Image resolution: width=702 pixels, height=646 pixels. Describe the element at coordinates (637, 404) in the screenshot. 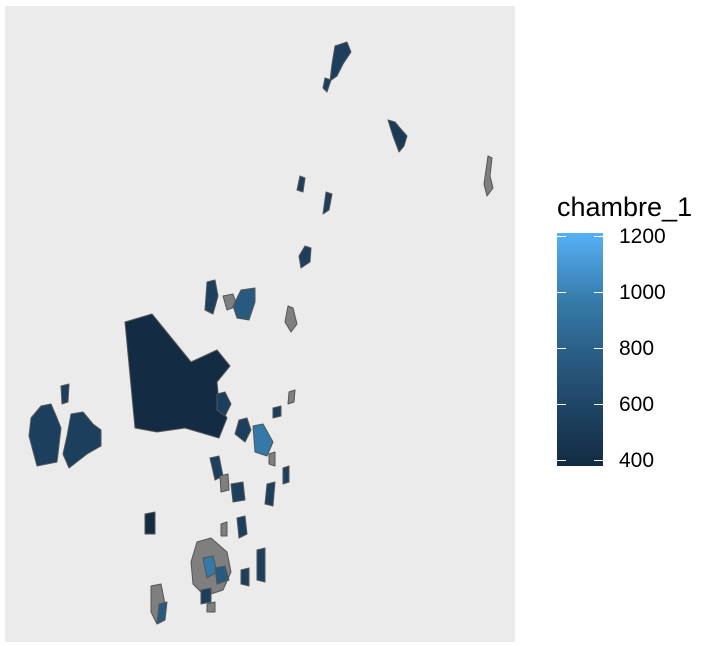

I see `legend-tick-label: 600` at that location.